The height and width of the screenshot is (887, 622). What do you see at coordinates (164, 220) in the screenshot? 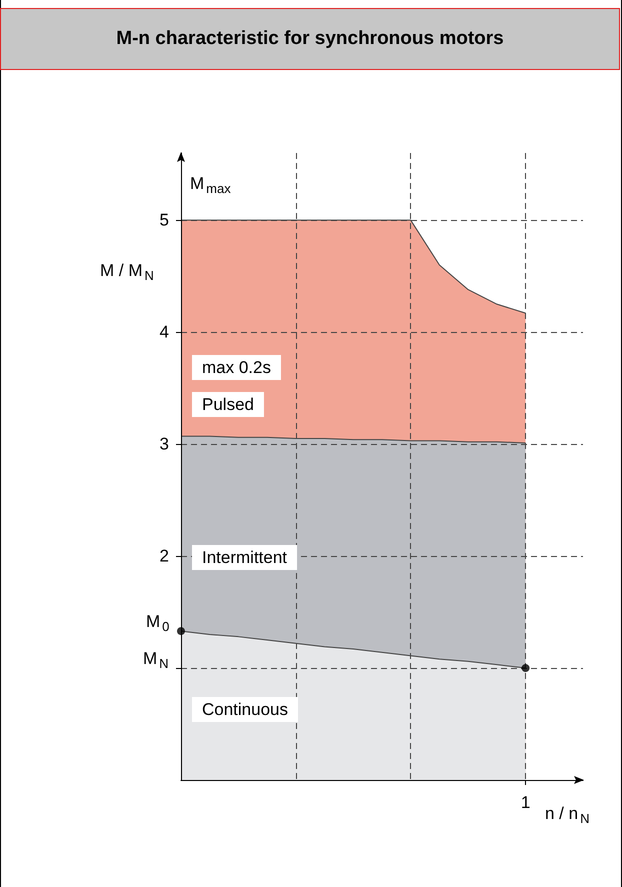
I see `y-tick-label: 5` at bounding box center [164, 220].